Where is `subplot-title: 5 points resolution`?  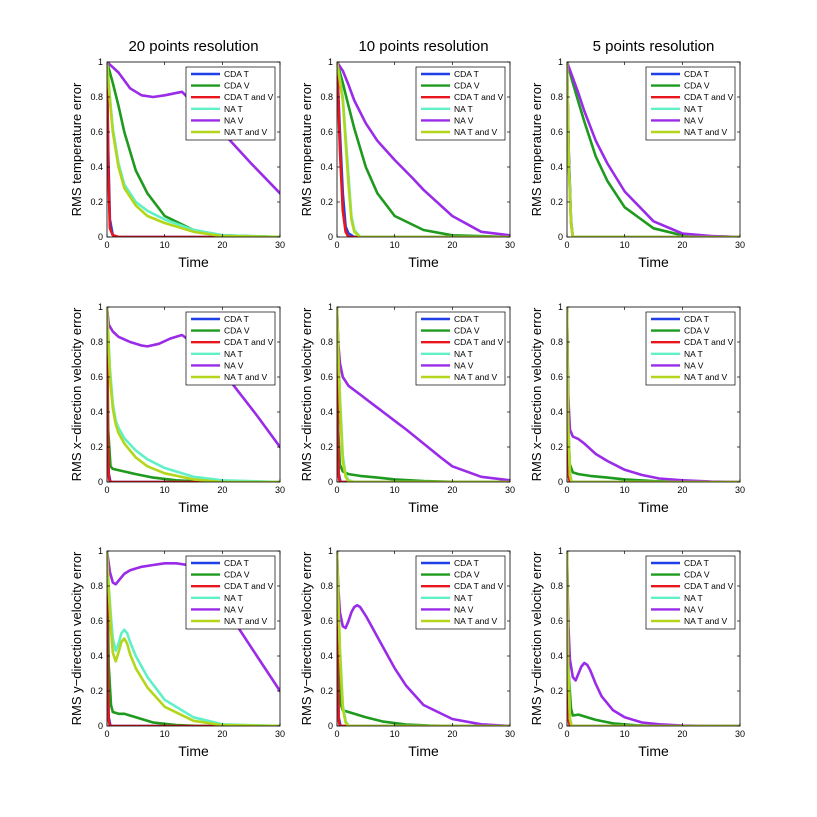
subplot-title: 5 points resolution is located at coordinates (654, 46).